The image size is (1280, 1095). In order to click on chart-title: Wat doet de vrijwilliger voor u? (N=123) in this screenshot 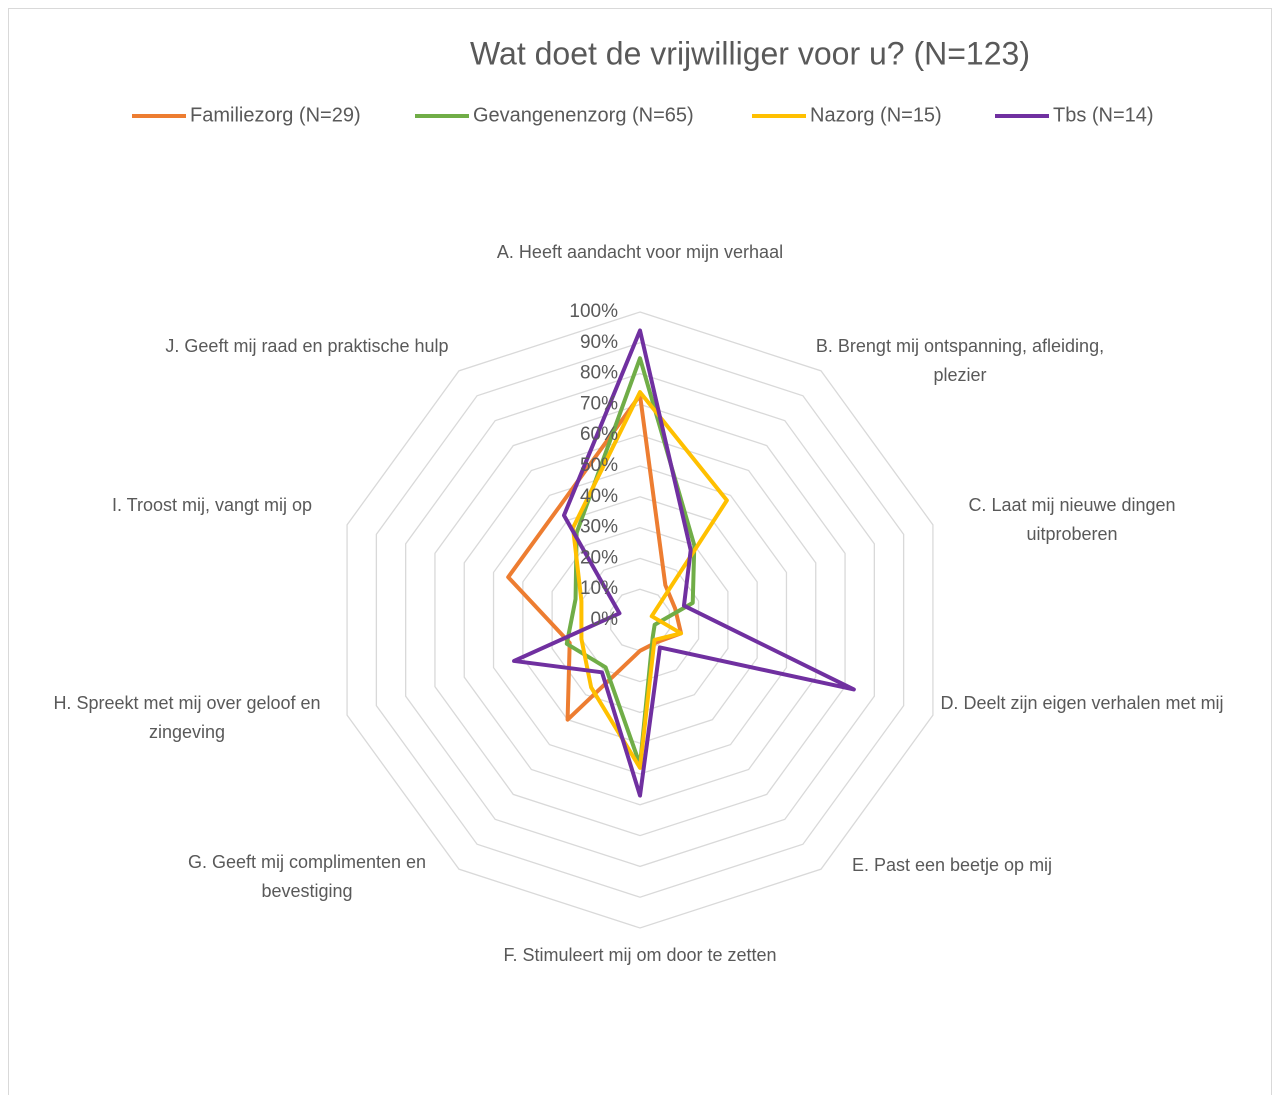, I will do `click(750, 53)`.